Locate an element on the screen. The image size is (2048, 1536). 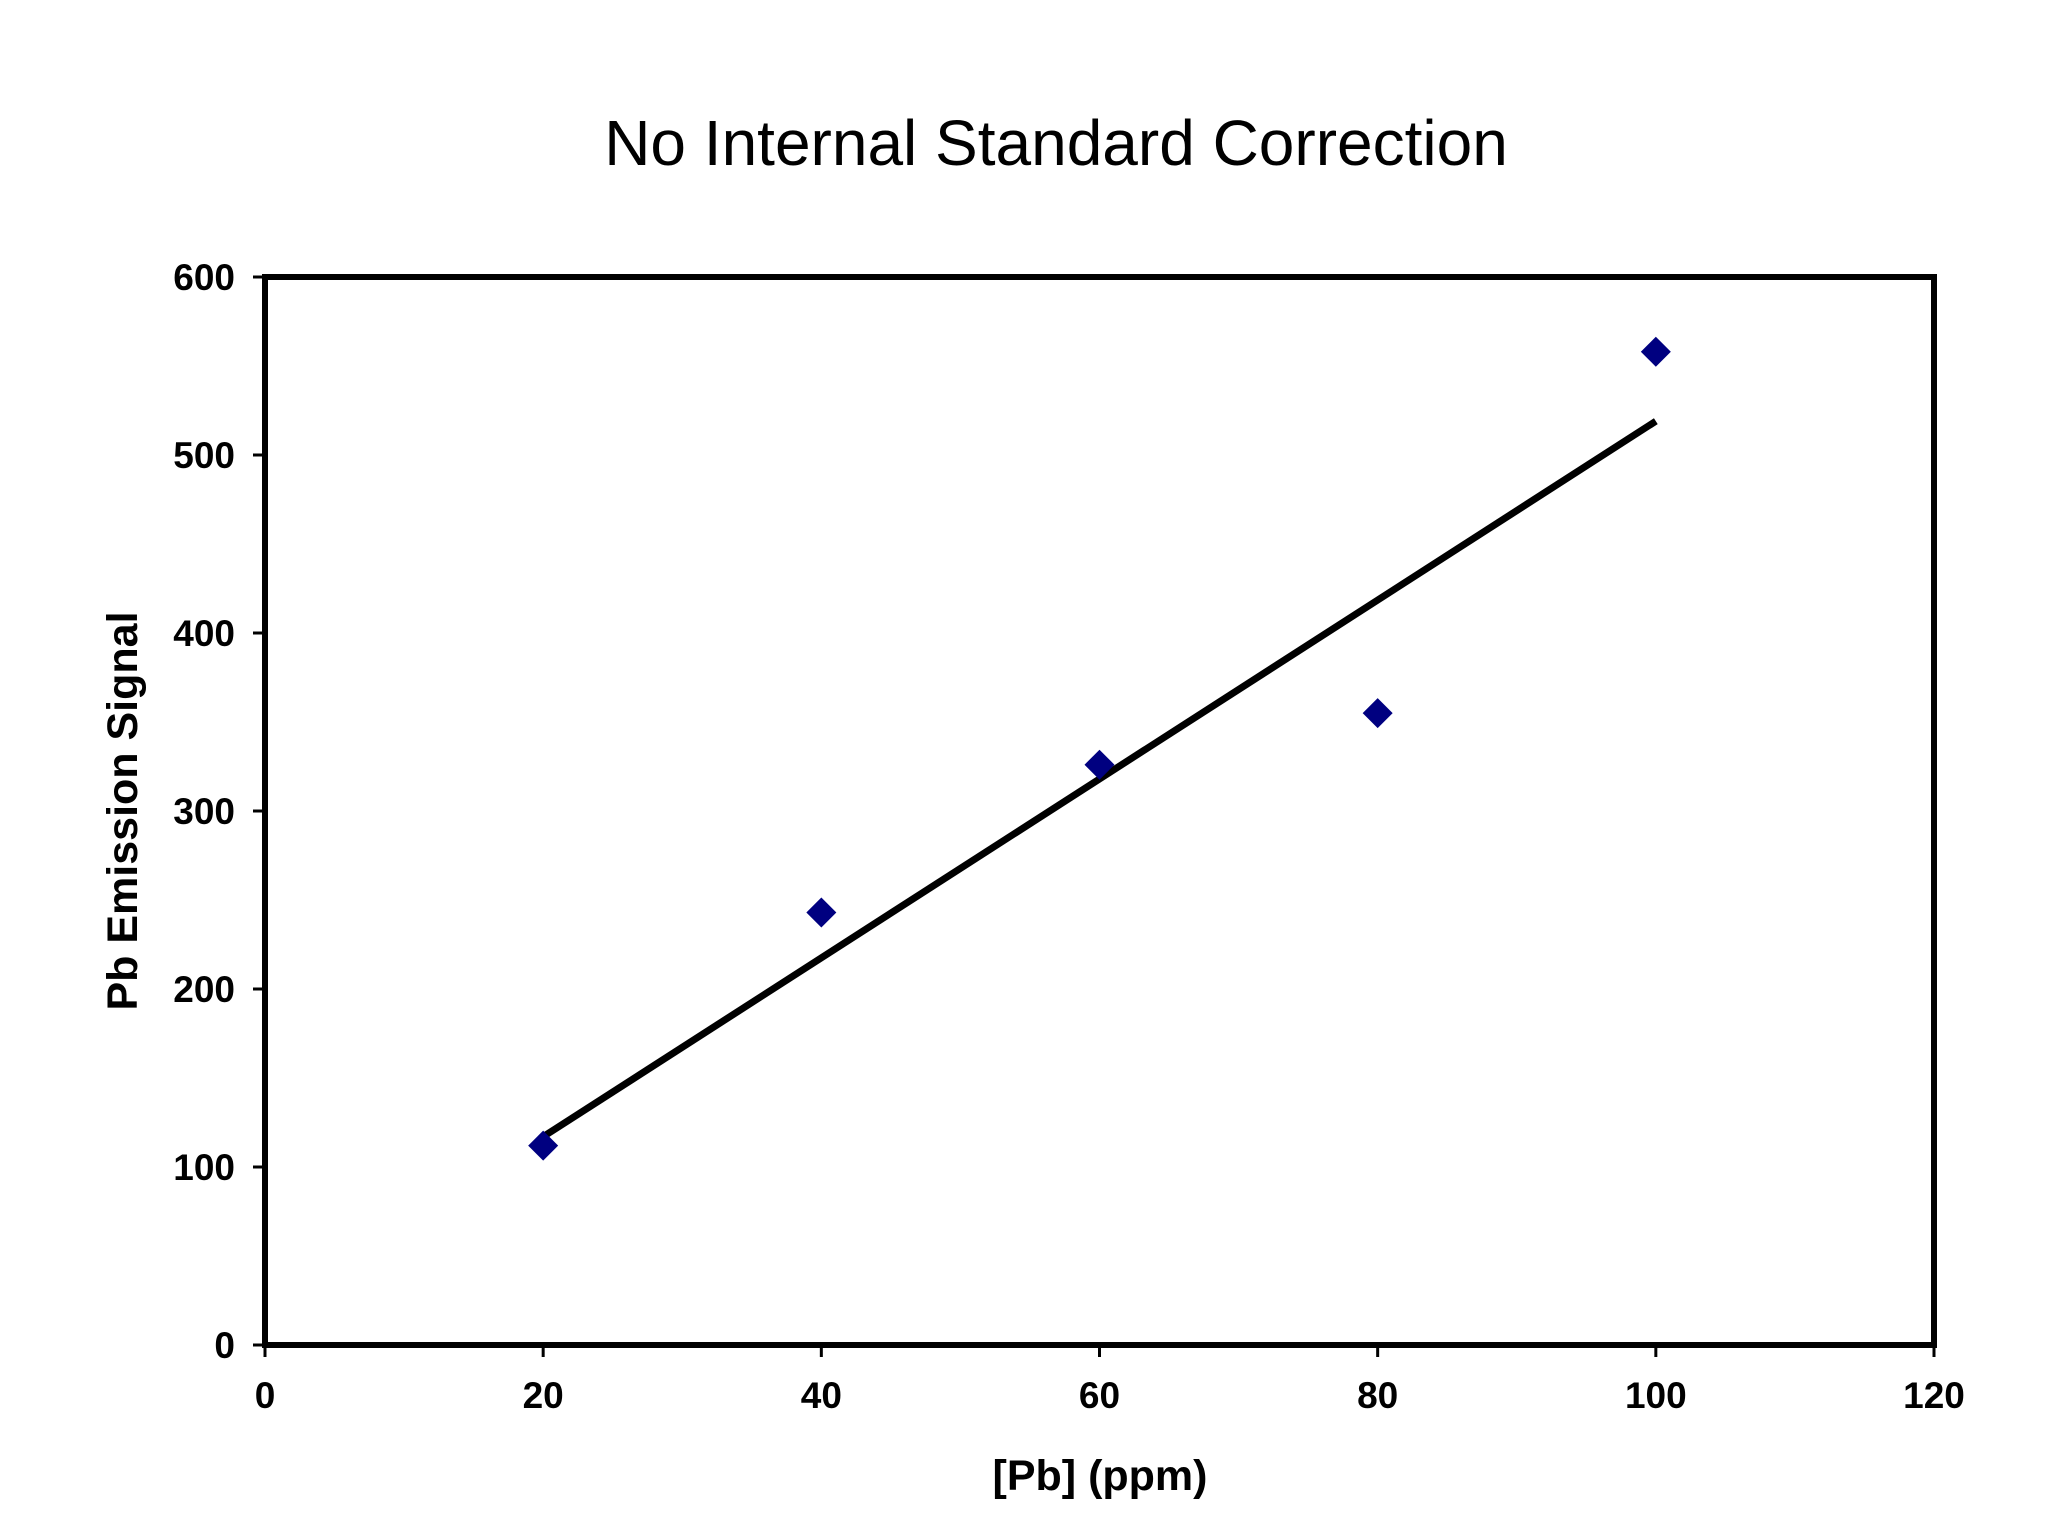
chart-title: No Internal Standard Correction is located at coordinates (1056, 143).